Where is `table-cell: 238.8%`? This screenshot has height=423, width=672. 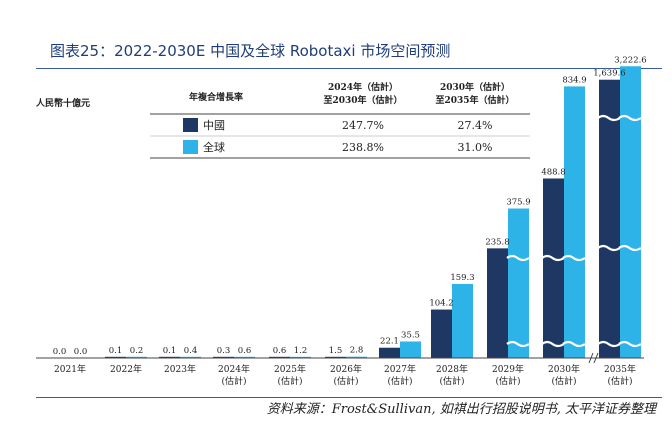
table-cell: 238.8% is located at coordinates (363, 147).